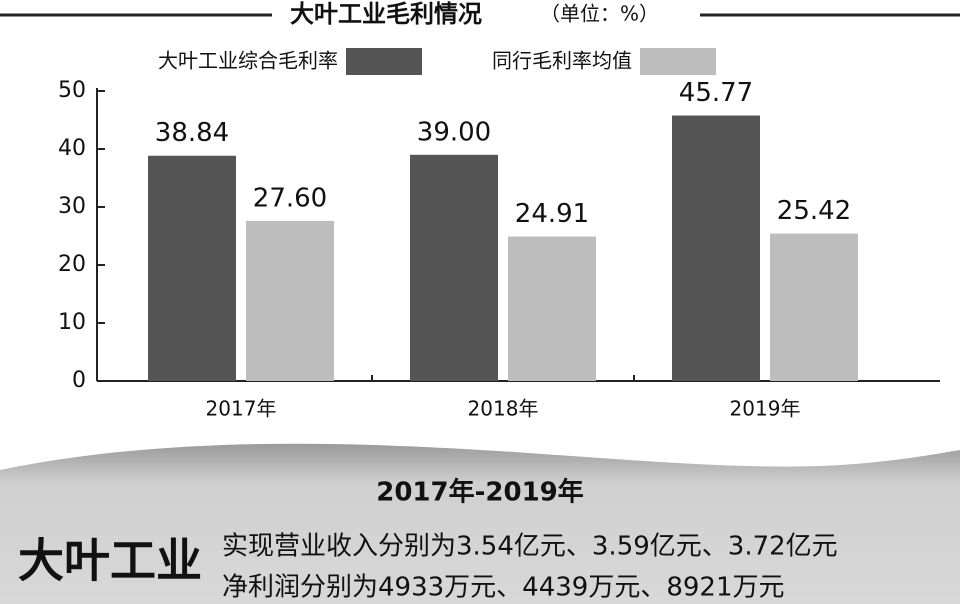 The width and height of the screenshot is (960, 604). Describe the element at coordinates (599, 14) in the screenshot. I see `unit-note: （单位：%）` at that location.